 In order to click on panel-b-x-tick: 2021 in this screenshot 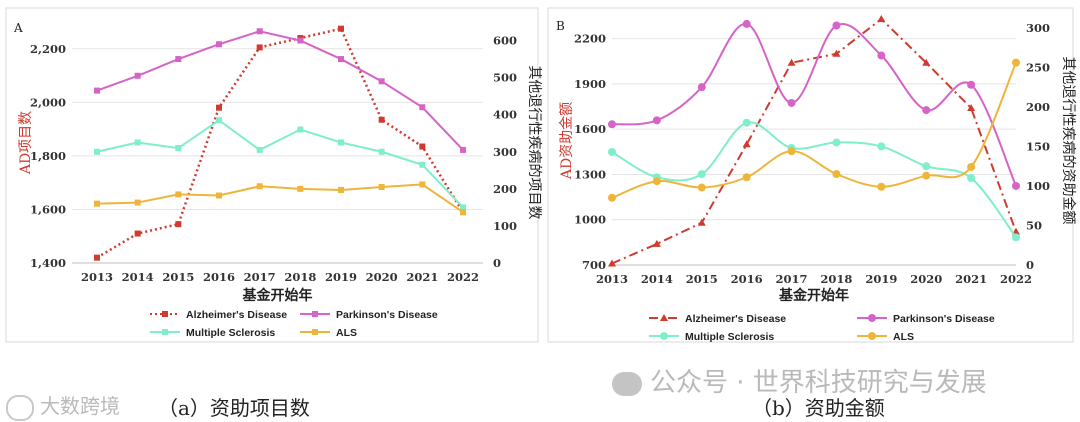, I will do `click(971, 279)`.